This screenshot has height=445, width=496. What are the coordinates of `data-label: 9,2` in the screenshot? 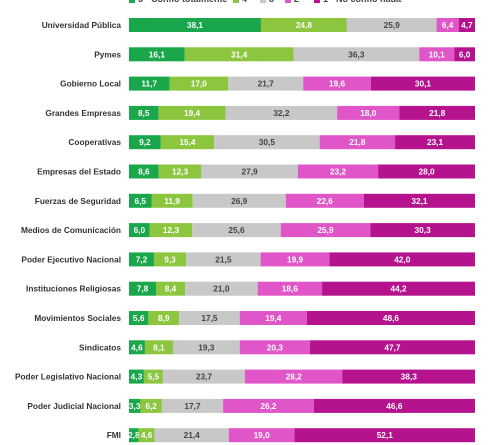 It's located at (145, 142).